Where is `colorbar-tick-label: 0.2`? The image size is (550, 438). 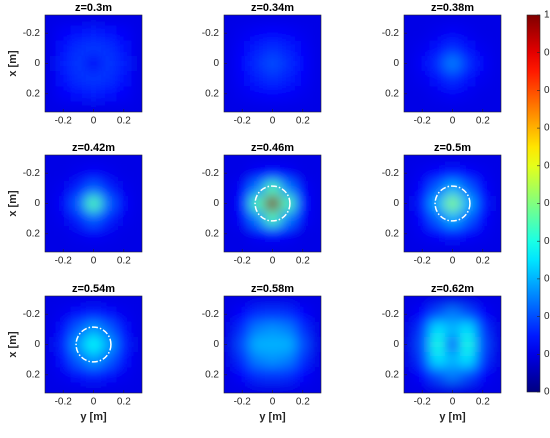
colorbar-tick-label: 0.2 is located at coordinates (547, 316).